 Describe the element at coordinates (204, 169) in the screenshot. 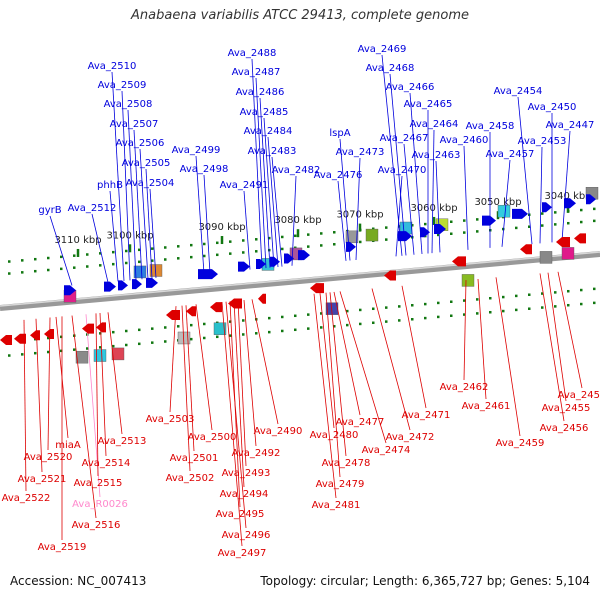

I see `forward-gene-label: Ava_2498` at that location.